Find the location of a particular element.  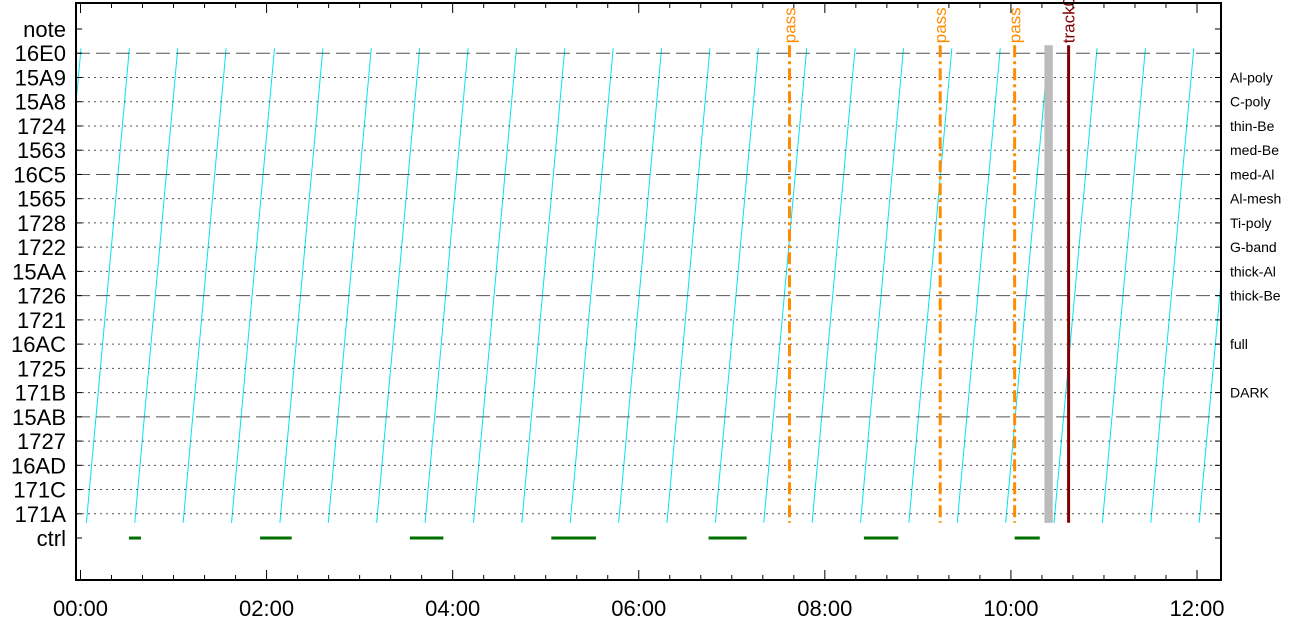

row-annotation-171b: DARK is located at coordinates (1250, 393).